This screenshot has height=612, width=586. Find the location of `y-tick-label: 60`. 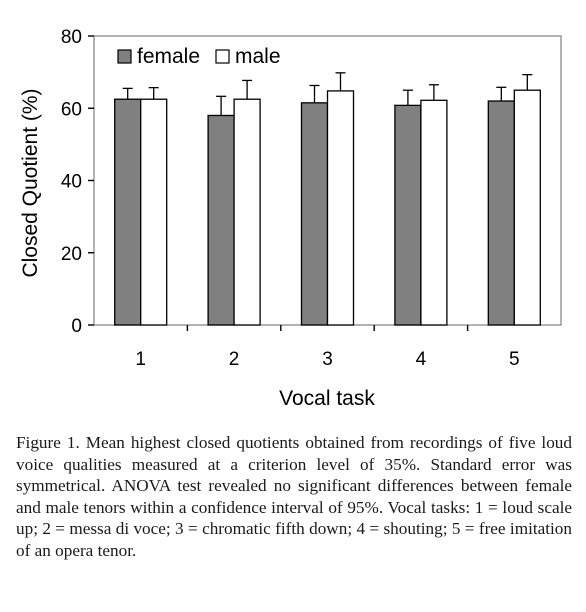

y-tick-label: 60 is located at coordinates (71, 109).